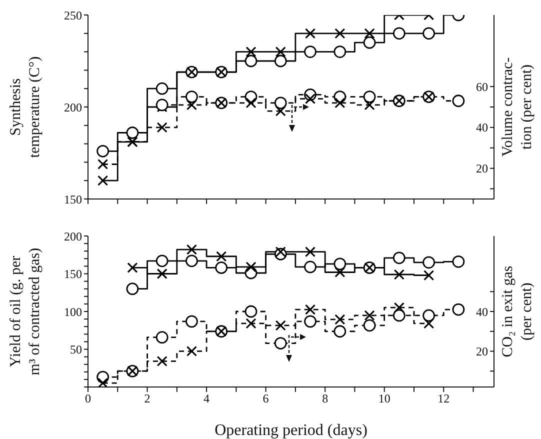 The image size is (541, 439). Describe the element at coordinates (325, 399) in the screenshot. I see `x-tick-label: 8` at that location.